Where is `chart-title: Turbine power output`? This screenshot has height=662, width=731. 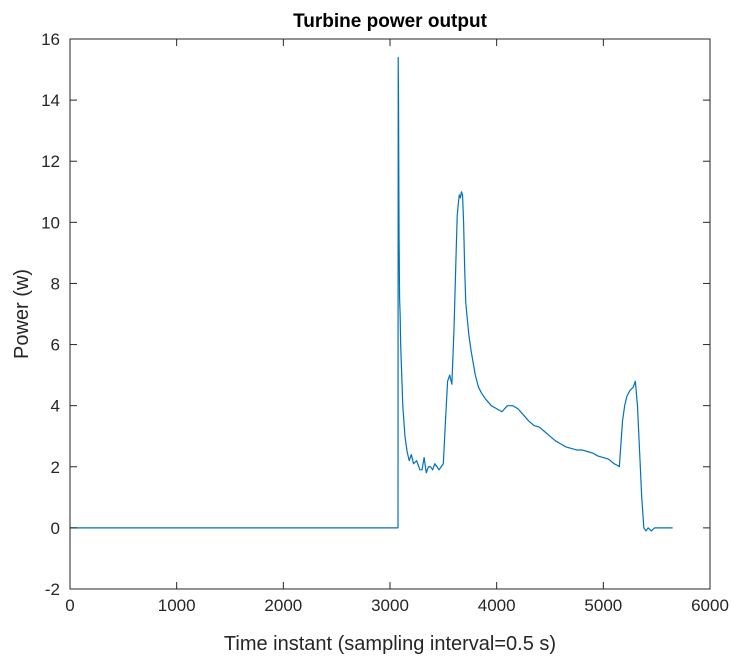 chart-title: Turbine power output is located at coordinates (390, 21).